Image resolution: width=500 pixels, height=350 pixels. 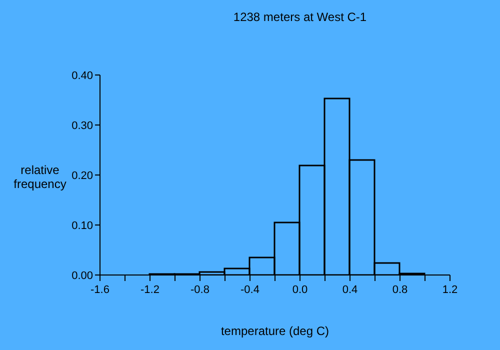 What do you see at coordinates (82, 76) in the screenshot?
I see `y-tick-label: 0.40` at bounding box center [82, 76].